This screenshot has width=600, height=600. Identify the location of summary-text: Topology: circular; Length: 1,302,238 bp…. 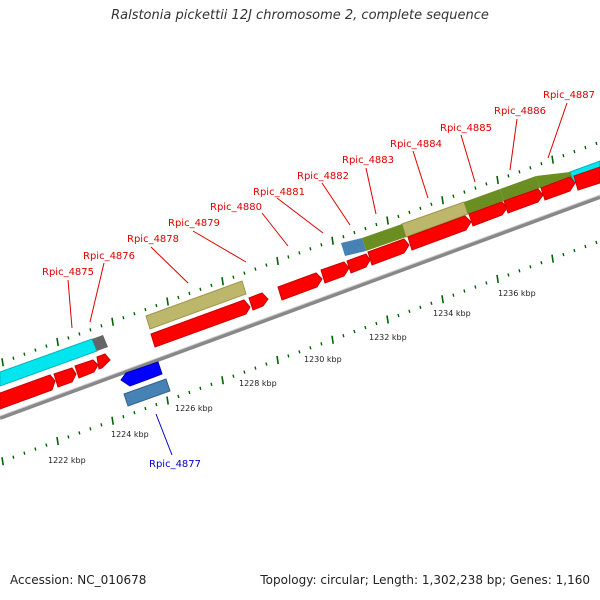
(425, 580).